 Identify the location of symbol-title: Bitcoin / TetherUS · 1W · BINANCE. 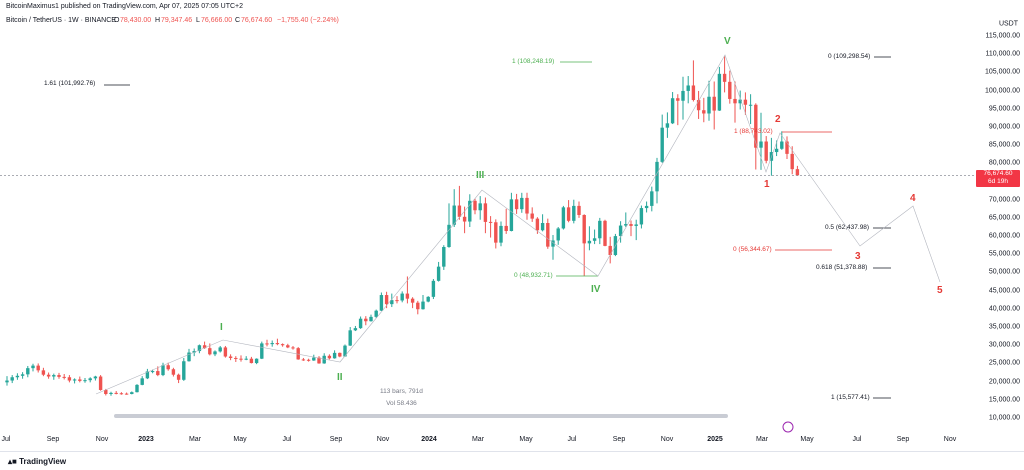
(61, 20).